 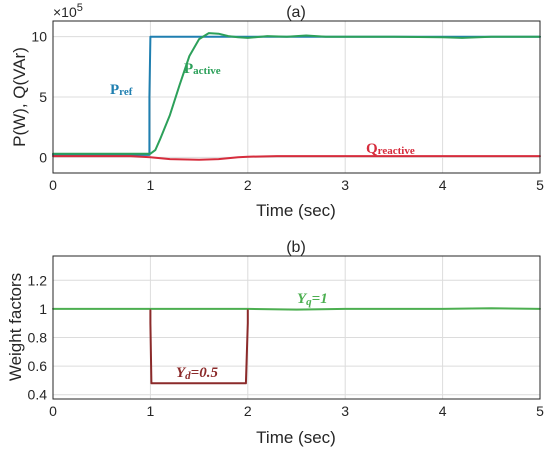 I want to click on xlabel-b: Time (sec), so click(x=296, y=437).